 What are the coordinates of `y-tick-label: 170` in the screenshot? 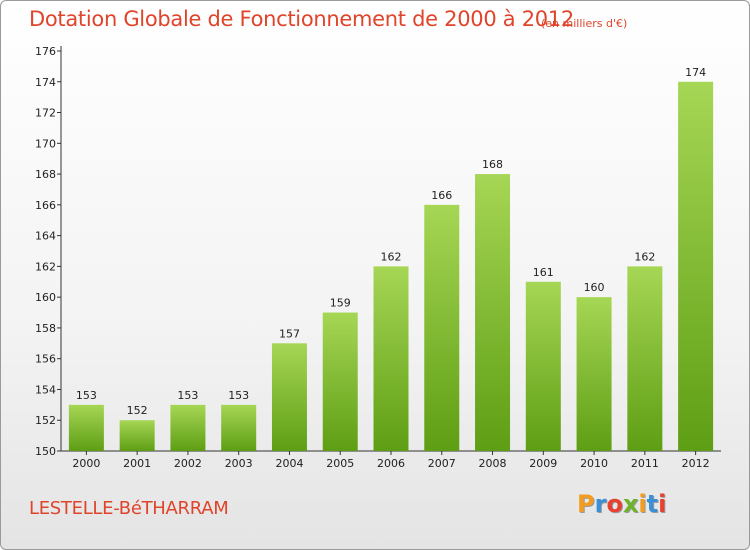 It's located at (45, 143).